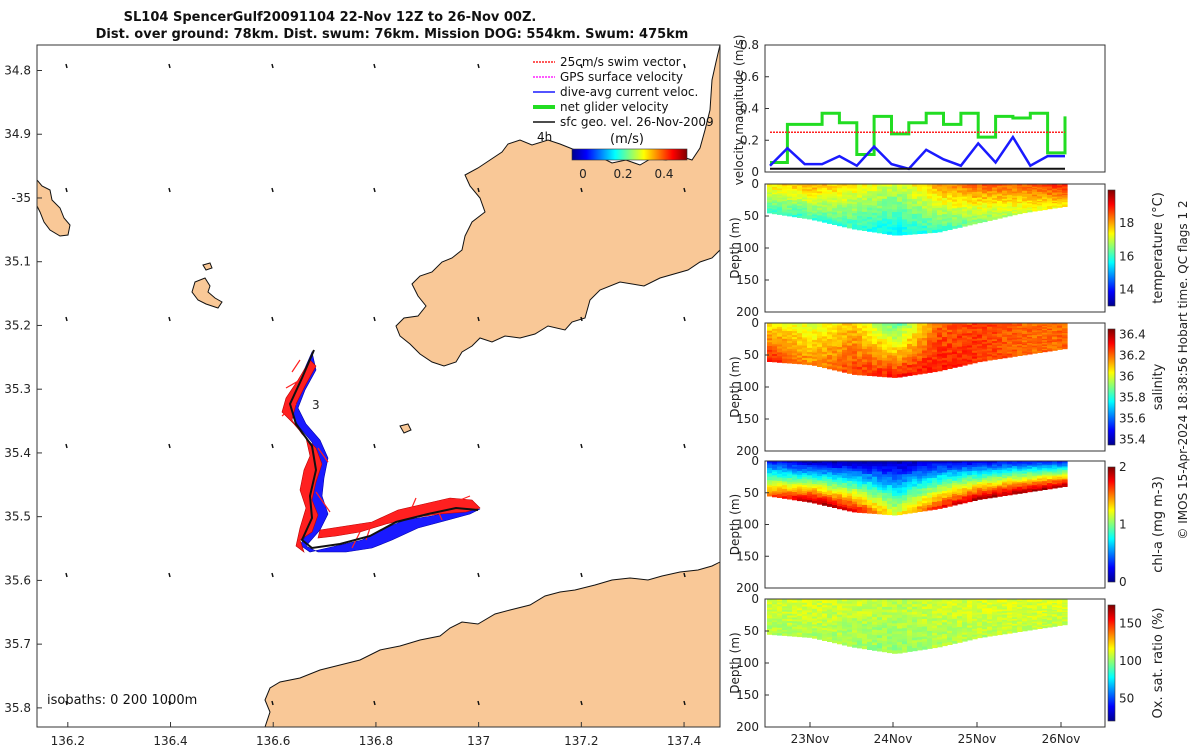 Image resolution: width=1200 pixels, height=750 pixels. Describe the element at coordinates (747, 387) in the screenshot. I see `section-y-tick-label: 100` at that location.